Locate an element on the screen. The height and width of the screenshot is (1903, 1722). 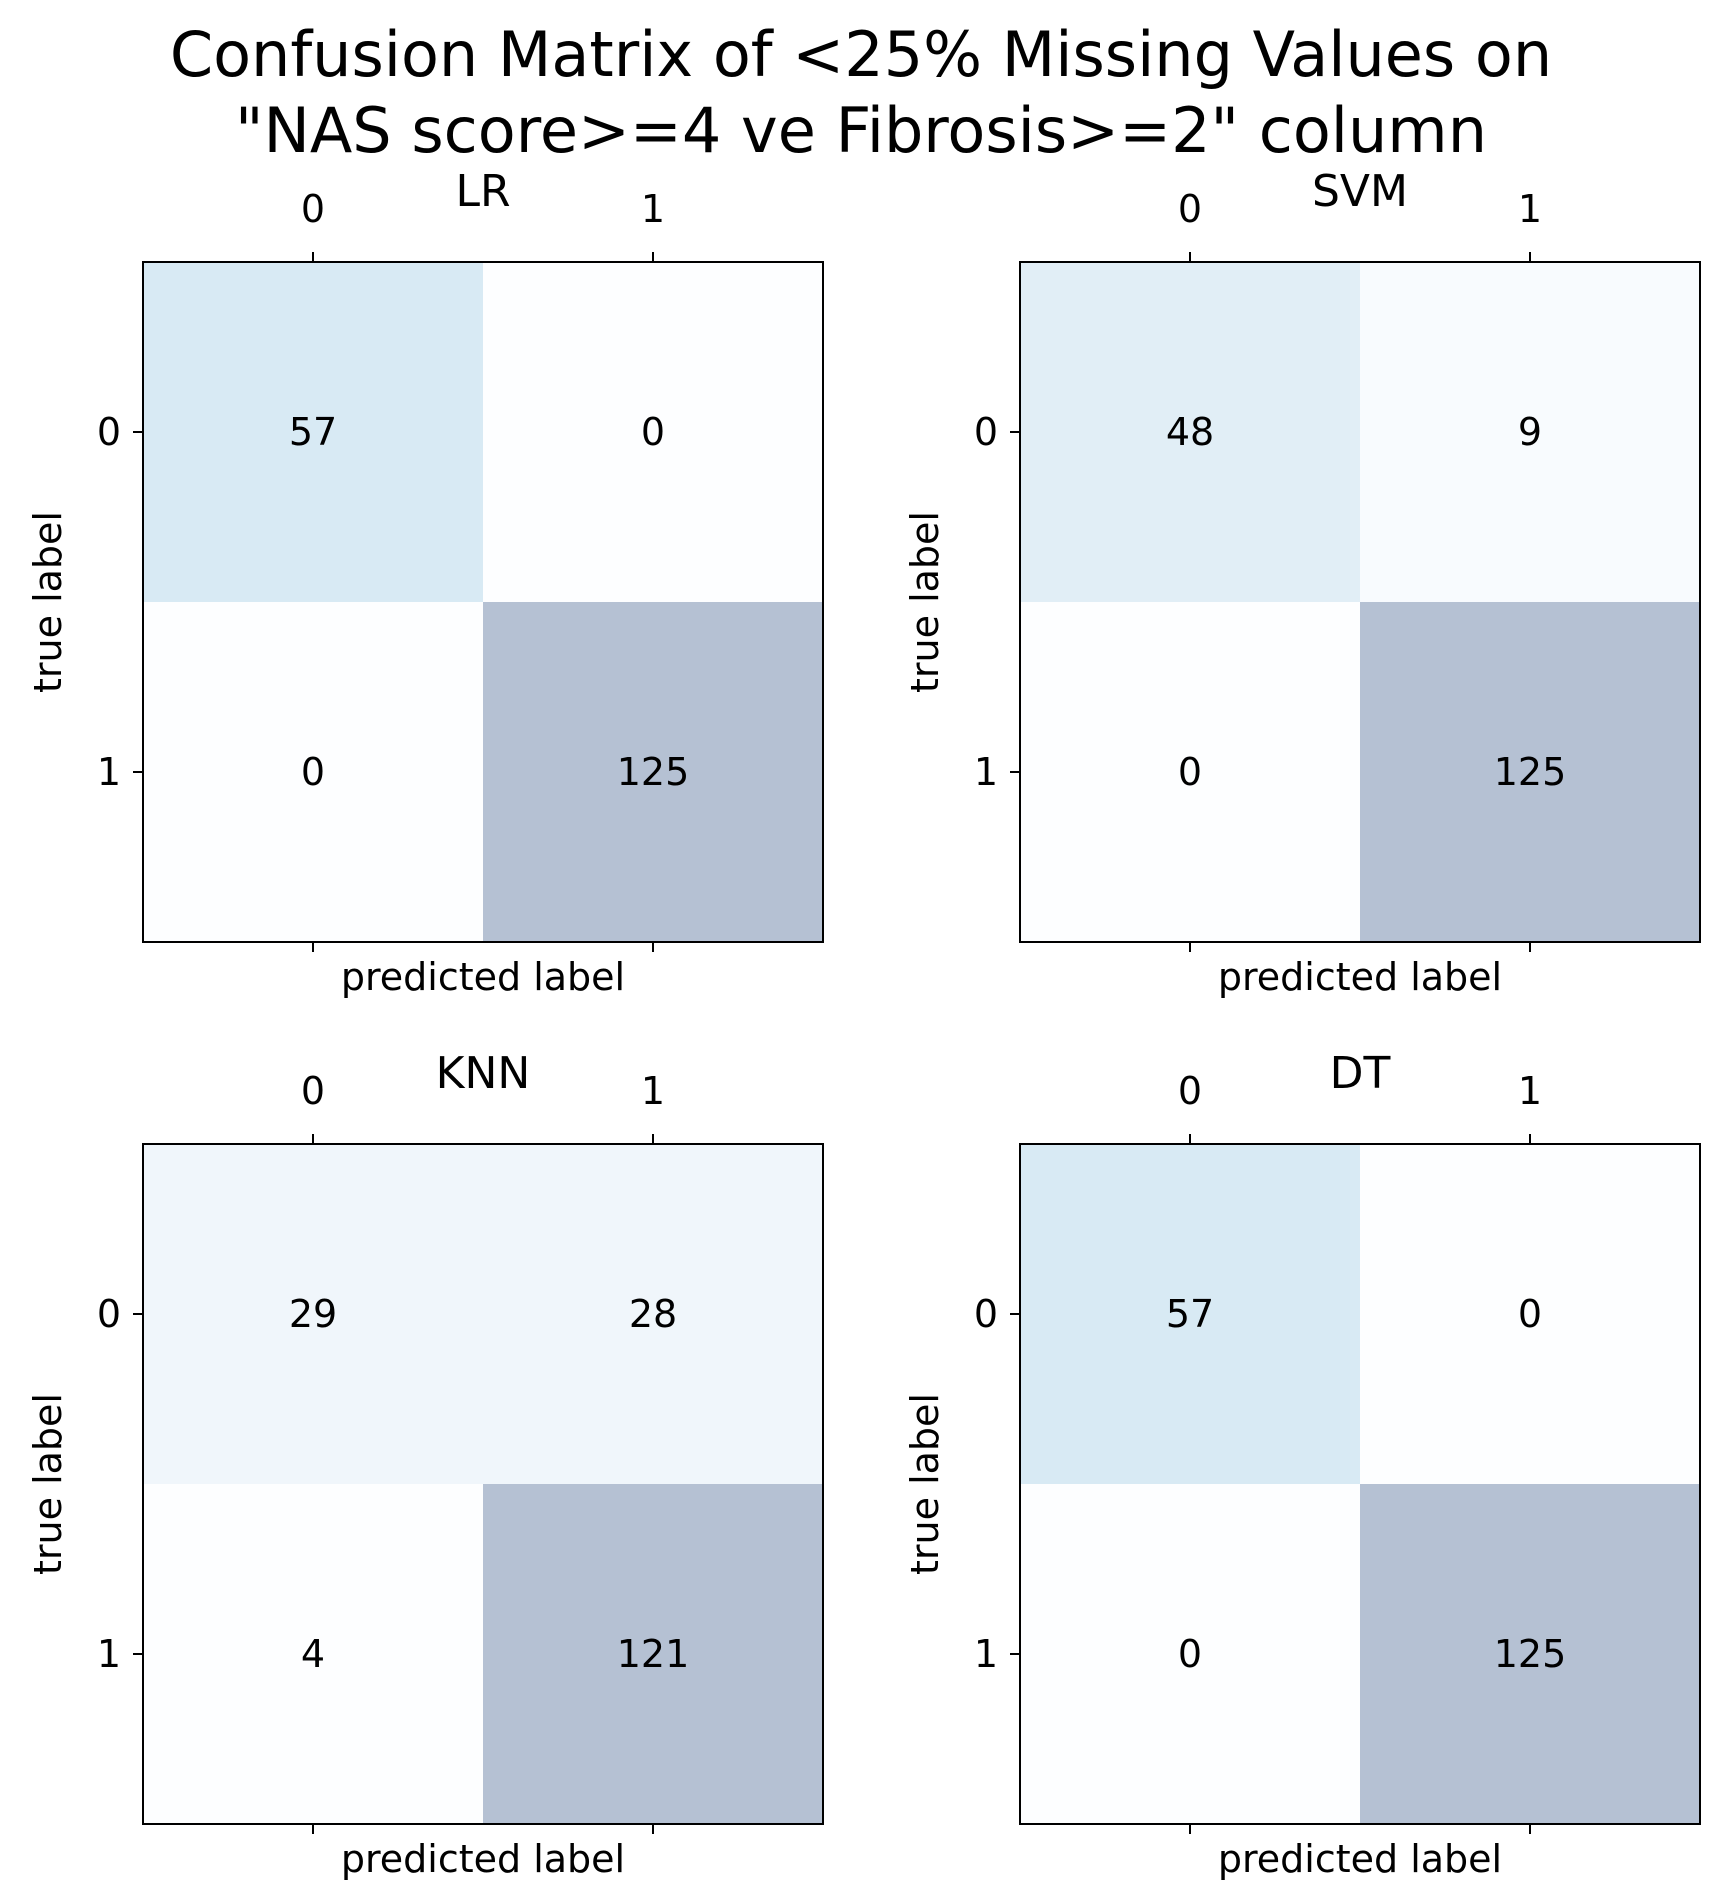
cell-value-label: 48 is located at coordinates (1190, 432).